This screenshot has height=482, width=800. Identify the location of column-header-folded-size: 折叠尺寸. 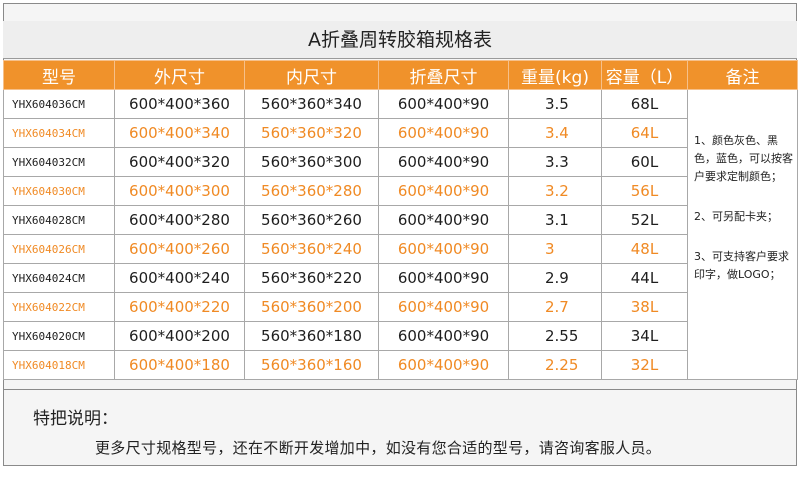
(443, 75).